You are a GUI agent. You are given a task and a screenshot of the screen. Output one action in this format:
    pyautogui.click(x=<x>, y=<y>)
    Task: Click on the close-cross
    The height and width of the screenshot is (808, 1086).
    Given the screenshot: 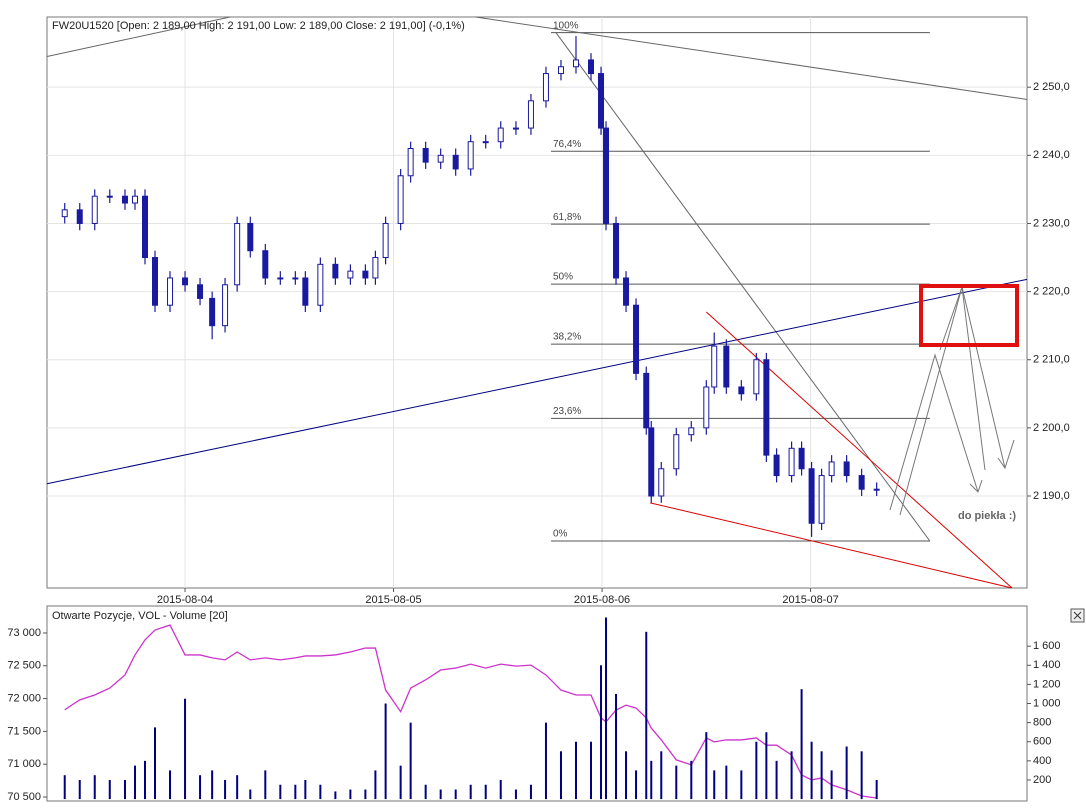 What is the action you would take?
    pyautogui.click(x=1077, y=615)
    